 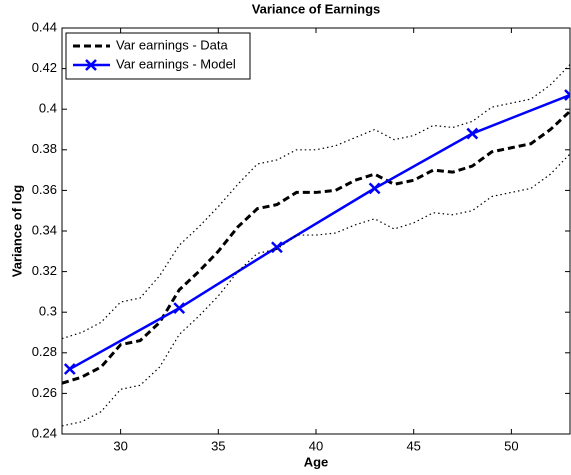 I want to click on x-tick-label: 35, so click(x=218, y=445).